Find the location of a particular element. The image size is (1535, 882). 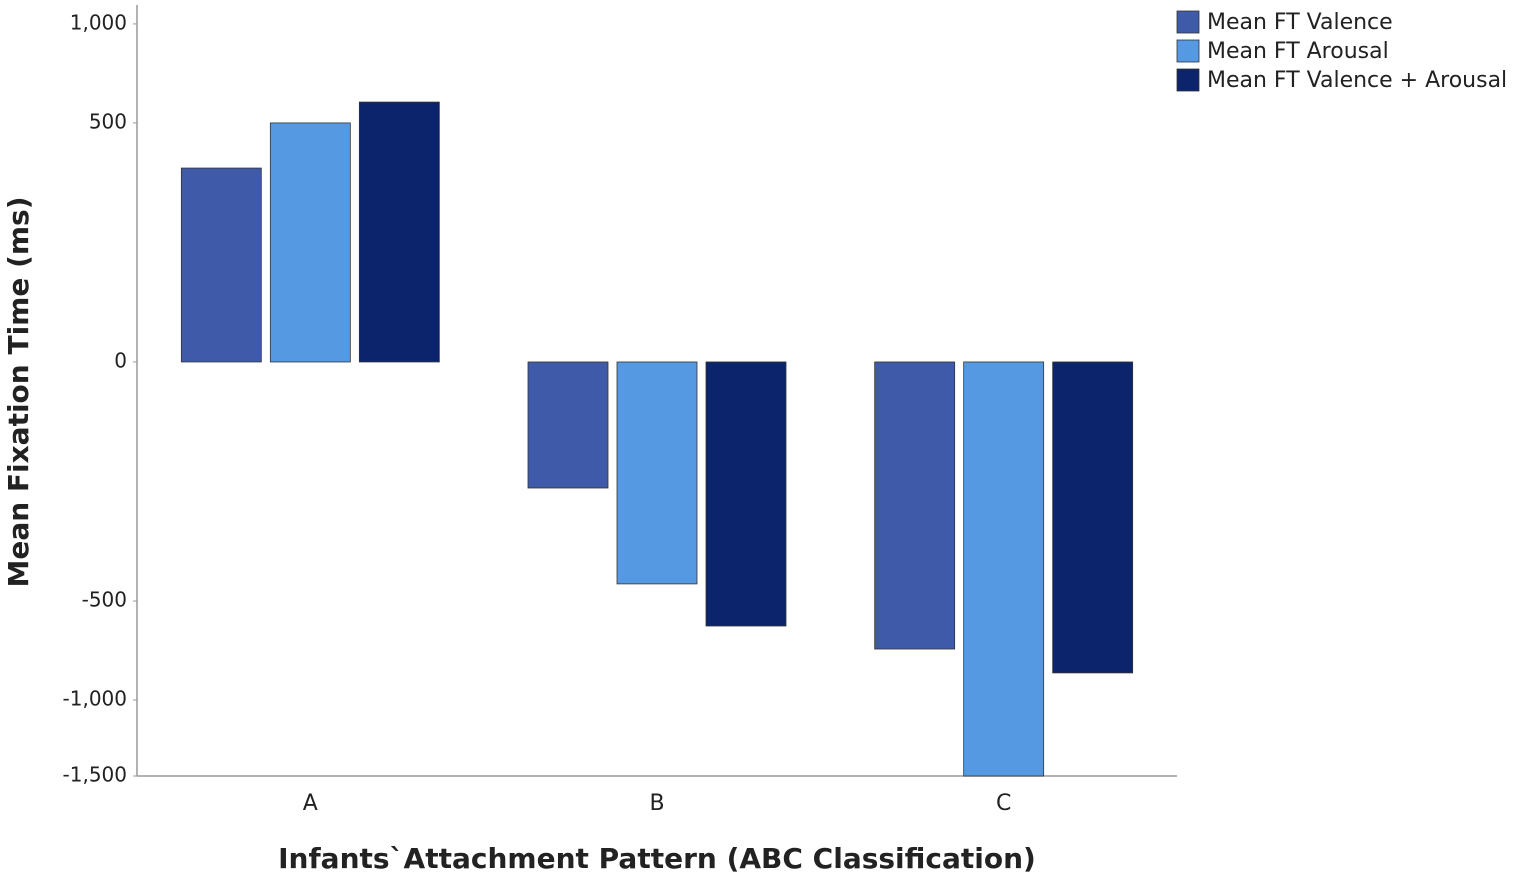

x-tick-label: C is located at coordinates (1003, 803).